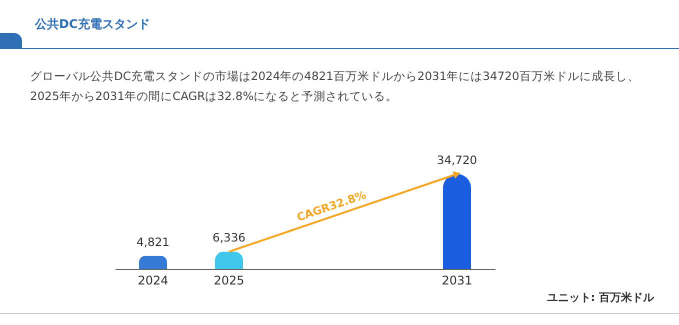  What do you see at coordinates (92, 24) in the screenshot?
I see `chart-title: 公共DC充電スタンド` at bounding box center [92, 24].